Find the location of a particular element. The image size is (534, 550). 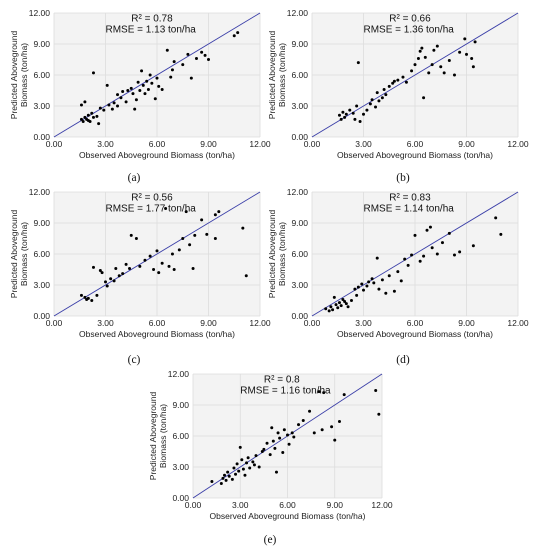

x-tick-label: 12.00 is located at coordinates (518, 144).